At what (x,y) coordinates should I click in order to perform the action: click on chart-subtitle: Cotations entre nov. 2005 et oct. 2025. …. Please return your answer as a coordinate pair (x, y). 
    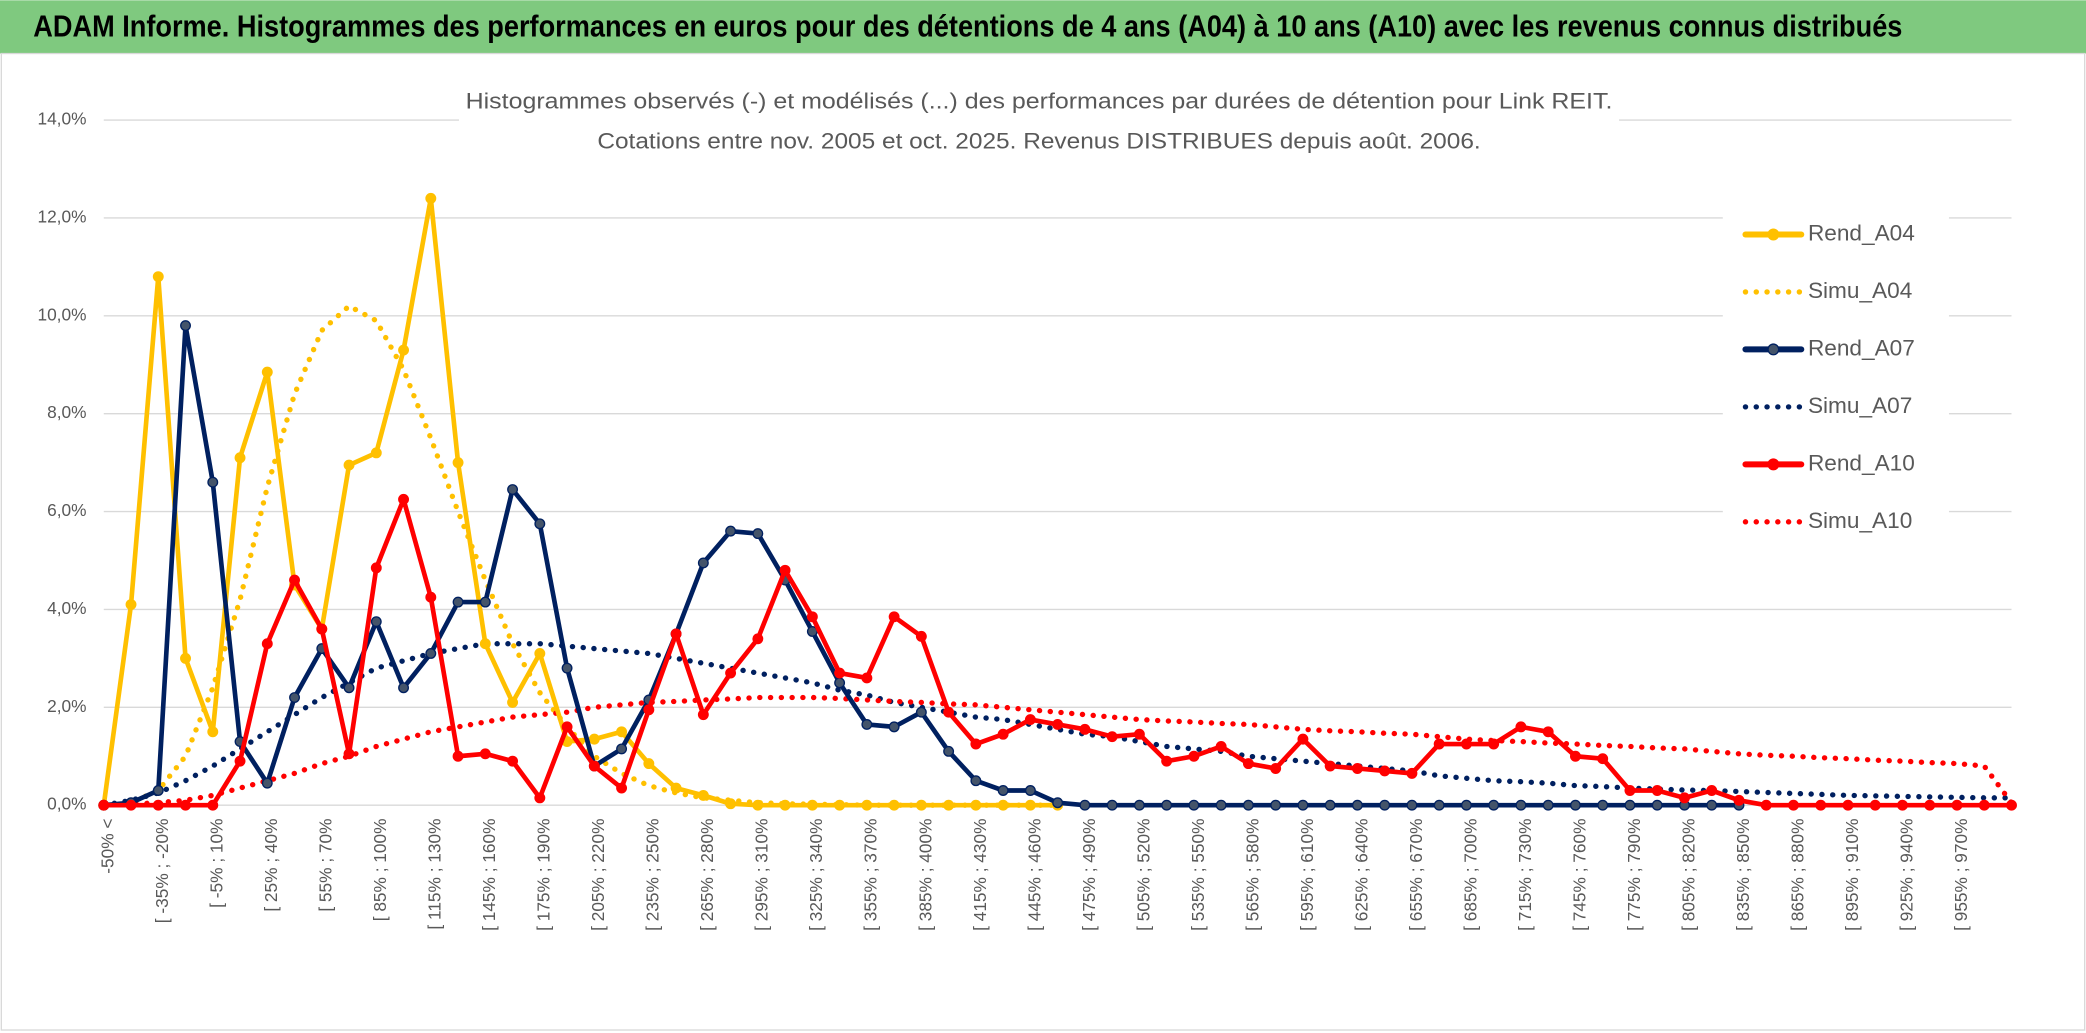
    Looking at the image, I should click on (1038, 141).